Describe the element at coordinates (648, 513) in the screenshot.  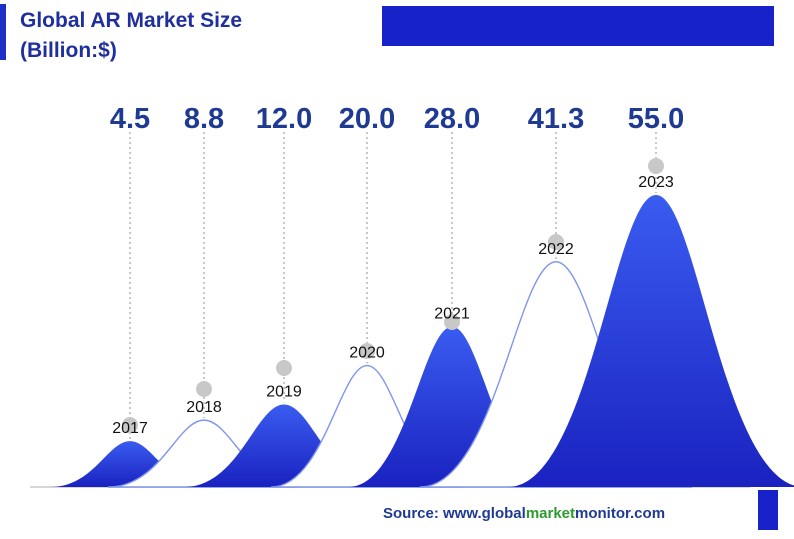
I see `source-suffix: .com` at that location.